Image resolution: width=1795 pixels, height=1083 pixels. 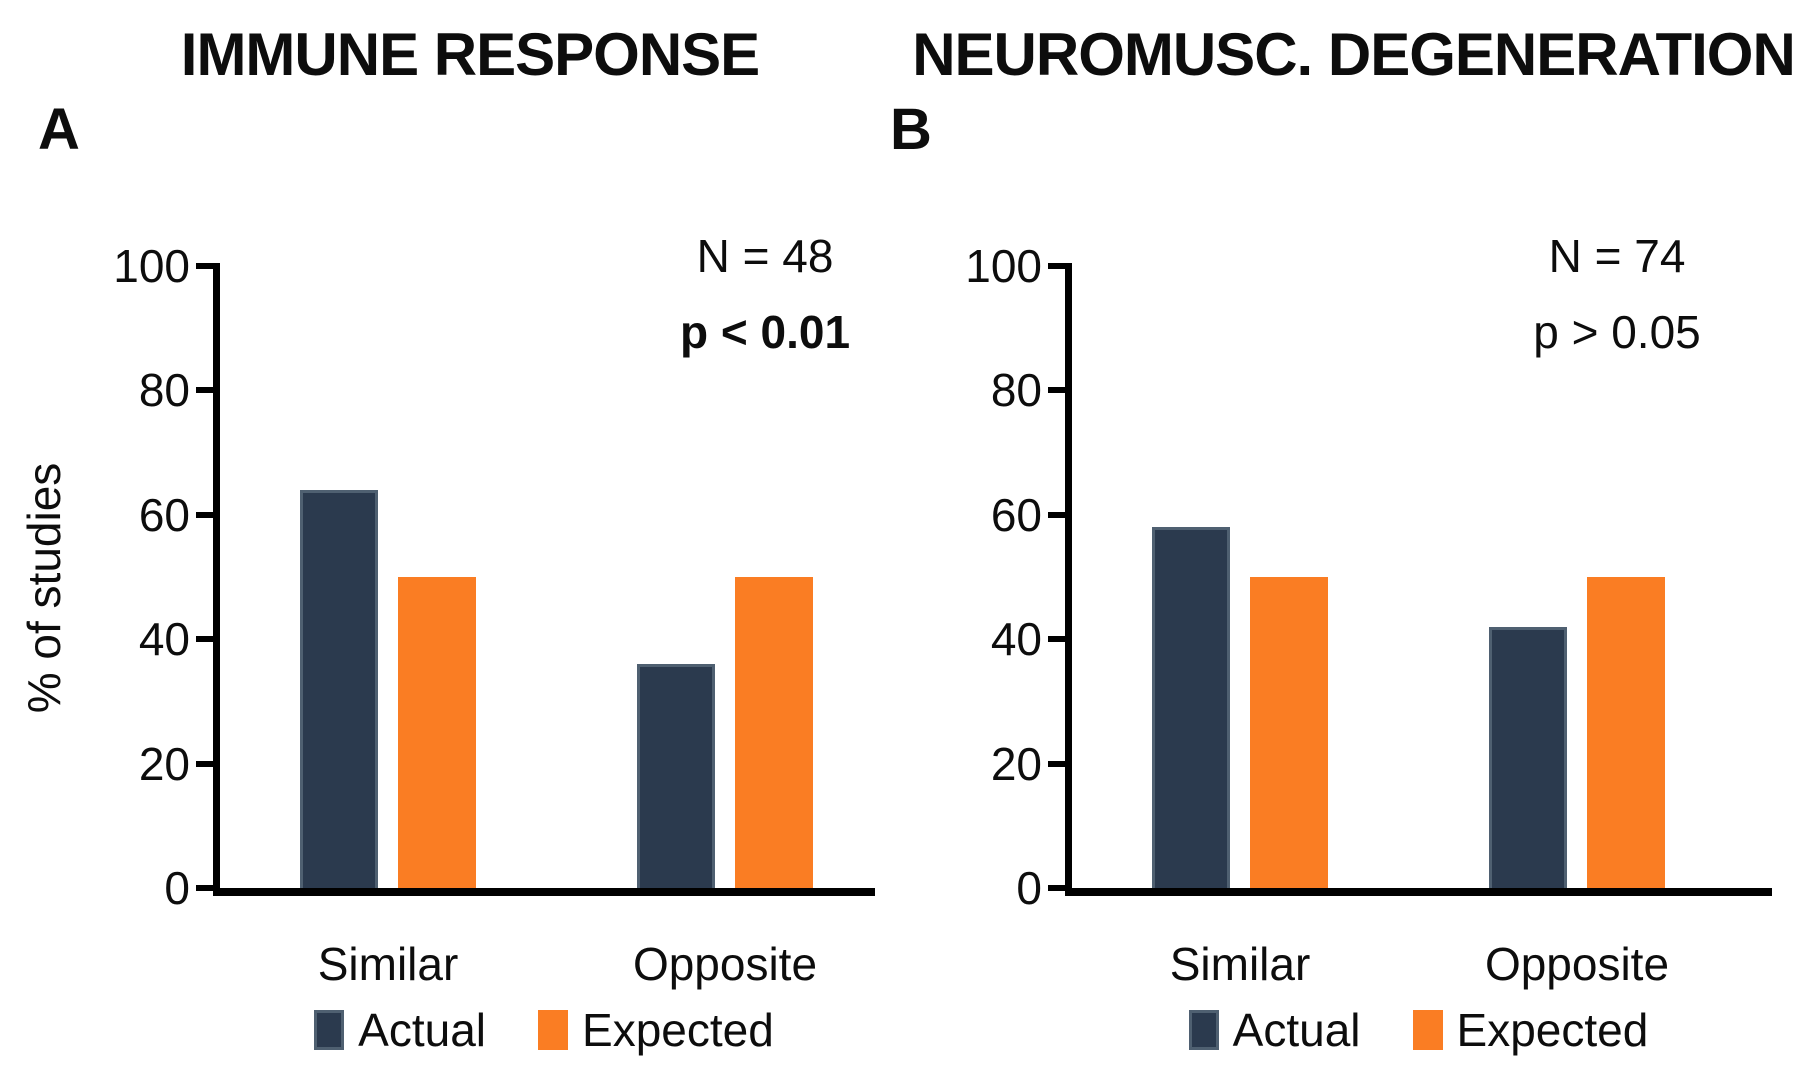 What do you see at coordinates (765, 332) in the screenshot?
I see `stat-annotation: p < 0.01` at bounding box center [765, 332].